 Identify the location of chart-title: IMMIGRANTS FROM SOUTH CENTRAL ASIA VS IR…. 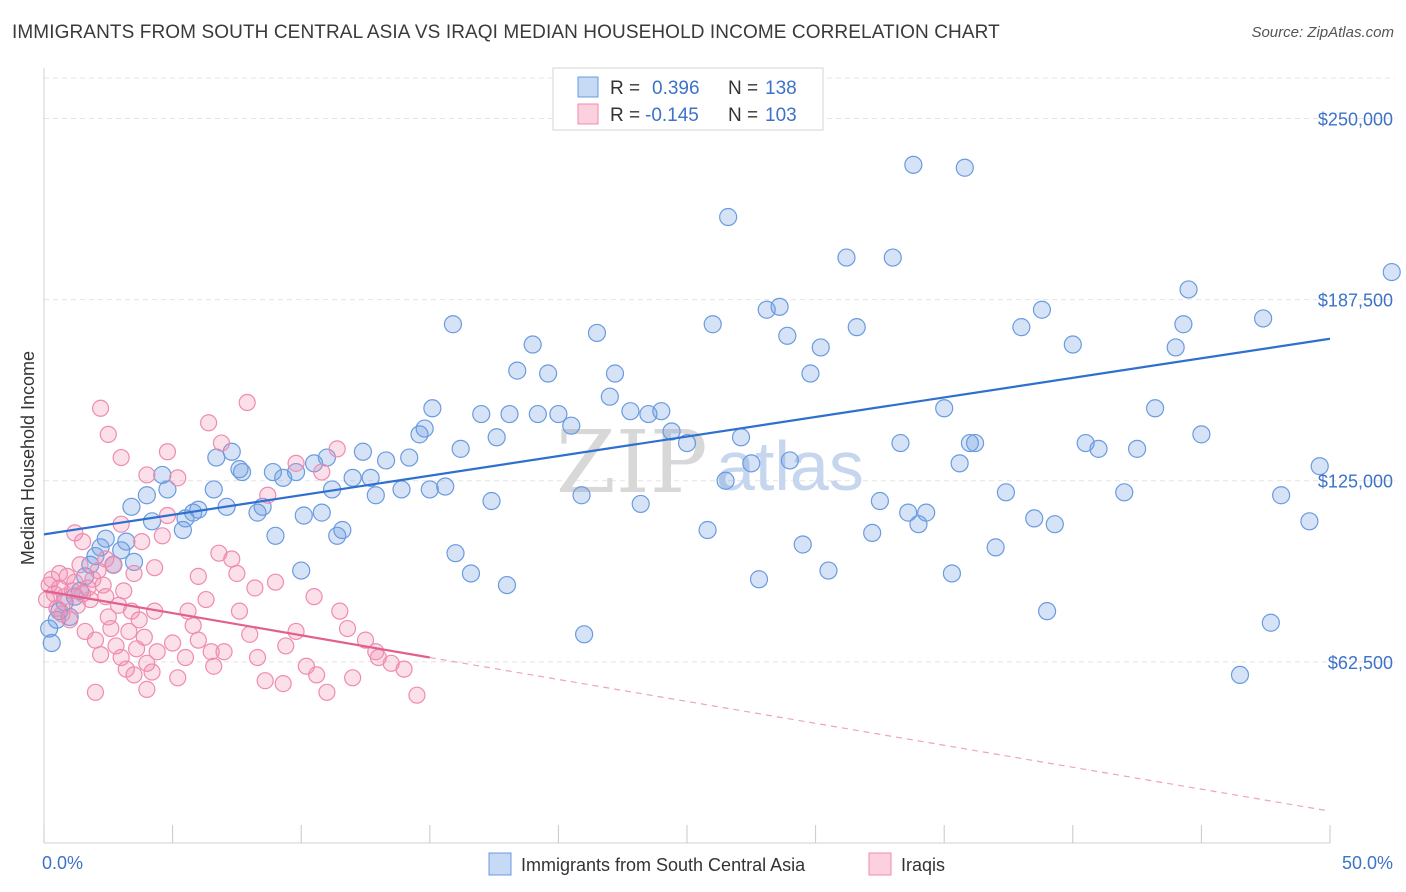
(506, 32).